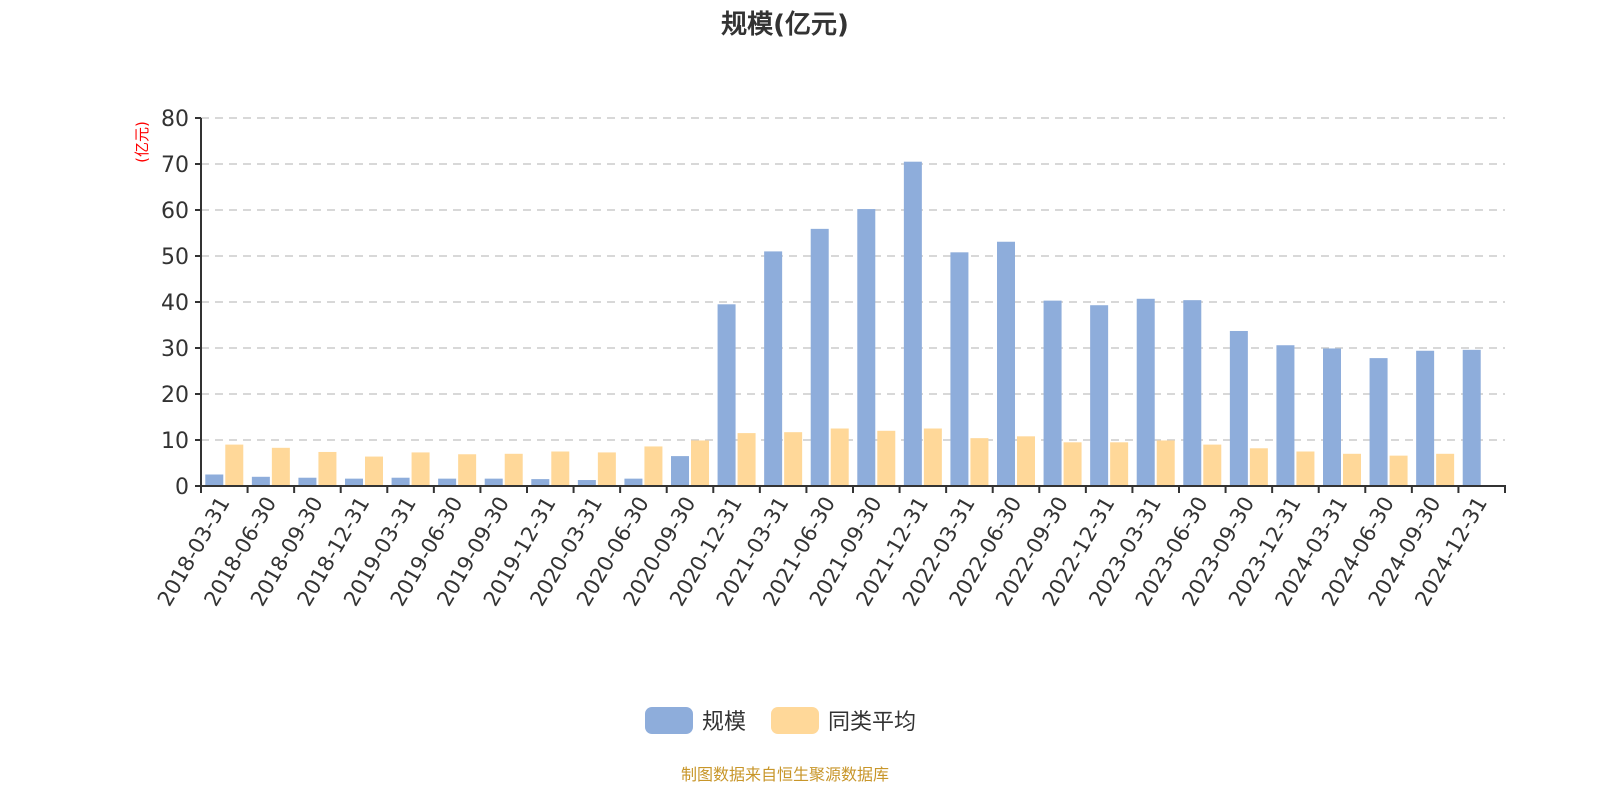  What do you see at coordinates (669, 720) in the screenshot?
I see `legend-swatch-scale` at bounding box center [669, 720].